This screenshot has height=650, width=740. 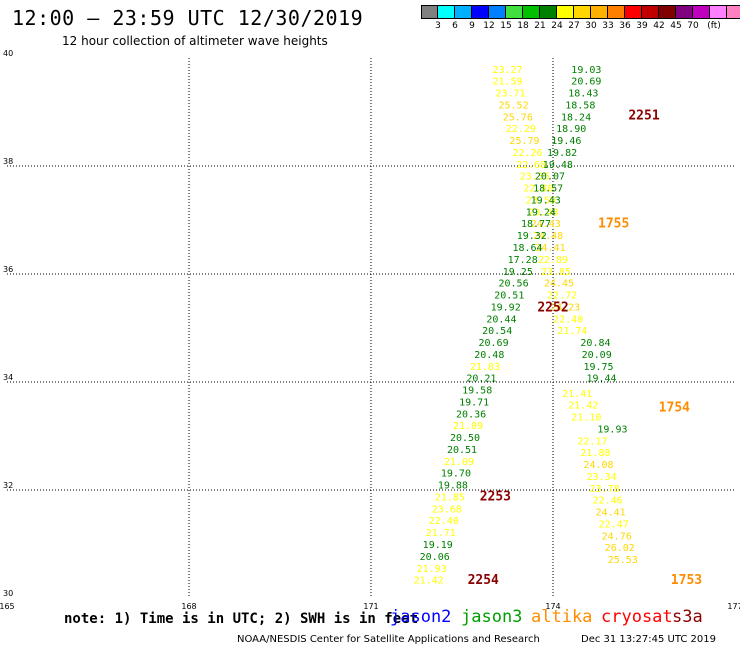 I want to click on y-tick-label: 38, so click(x=8, y=161).